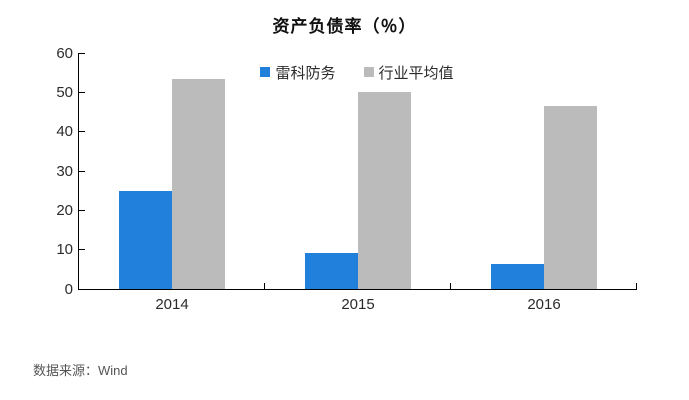  I want to click on y-tick-label: 60, so click(64, 53).